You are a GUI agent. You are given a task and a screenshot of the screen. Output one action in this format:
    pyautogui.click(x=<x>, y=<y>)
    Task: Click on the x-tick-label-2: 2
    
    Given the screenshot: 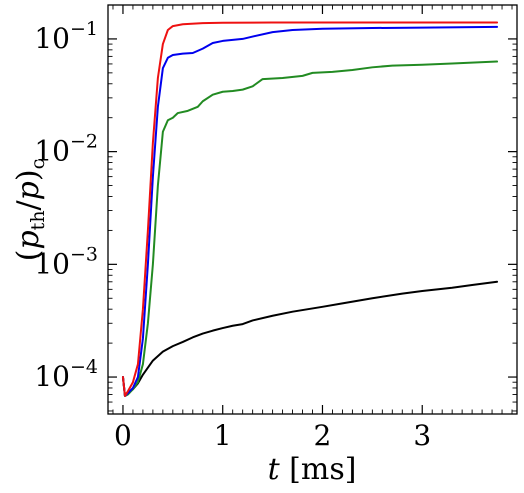 What is the action you would take?
    pyautogui.click(x=323, y=435)
    